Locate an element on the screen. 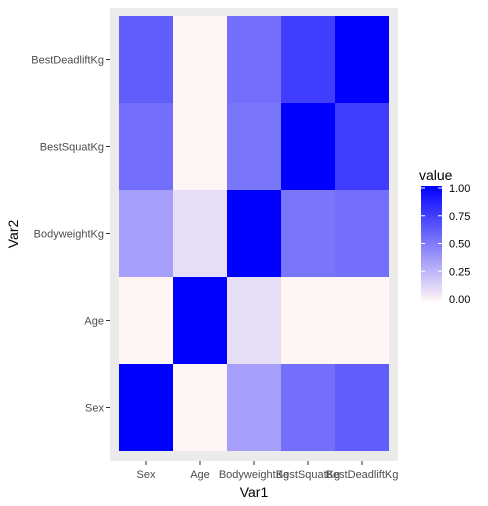 This screenshot has height=506, width=488. legend-ticks: 0.00 0.25 0.50 0.75 1.00 is located at coordinates (445, 244).